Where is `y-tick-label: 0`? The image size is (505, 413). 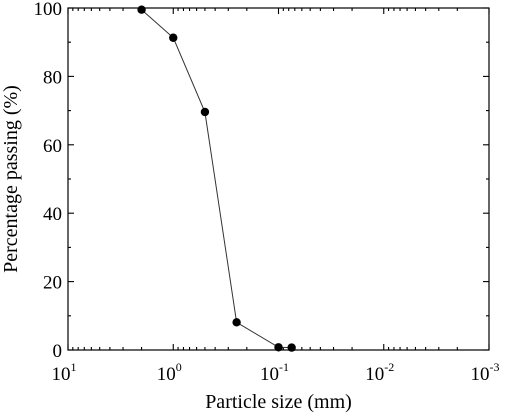
y-tick-label: 0 is located at coordinates (58, 351).